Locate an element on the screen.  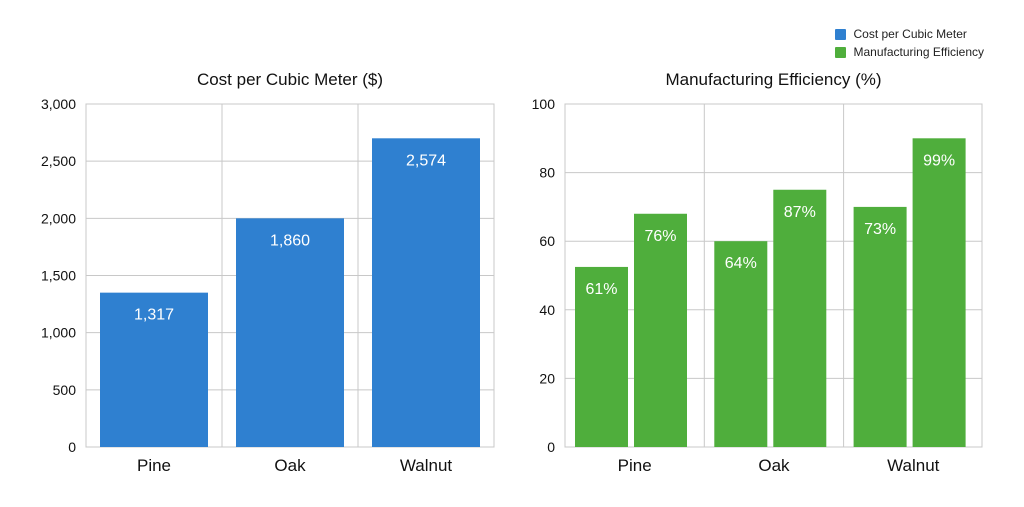
y-tick-label-0-4: 2,000 is located at coordinates (58, 218).